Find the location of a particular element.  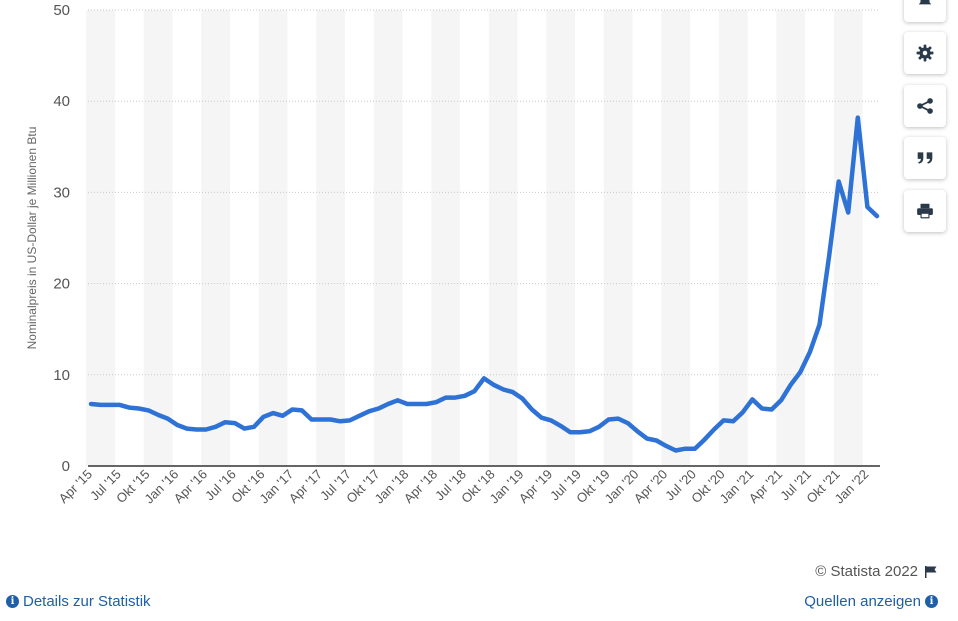

info-icon: i is located at coordinates (12, 601).